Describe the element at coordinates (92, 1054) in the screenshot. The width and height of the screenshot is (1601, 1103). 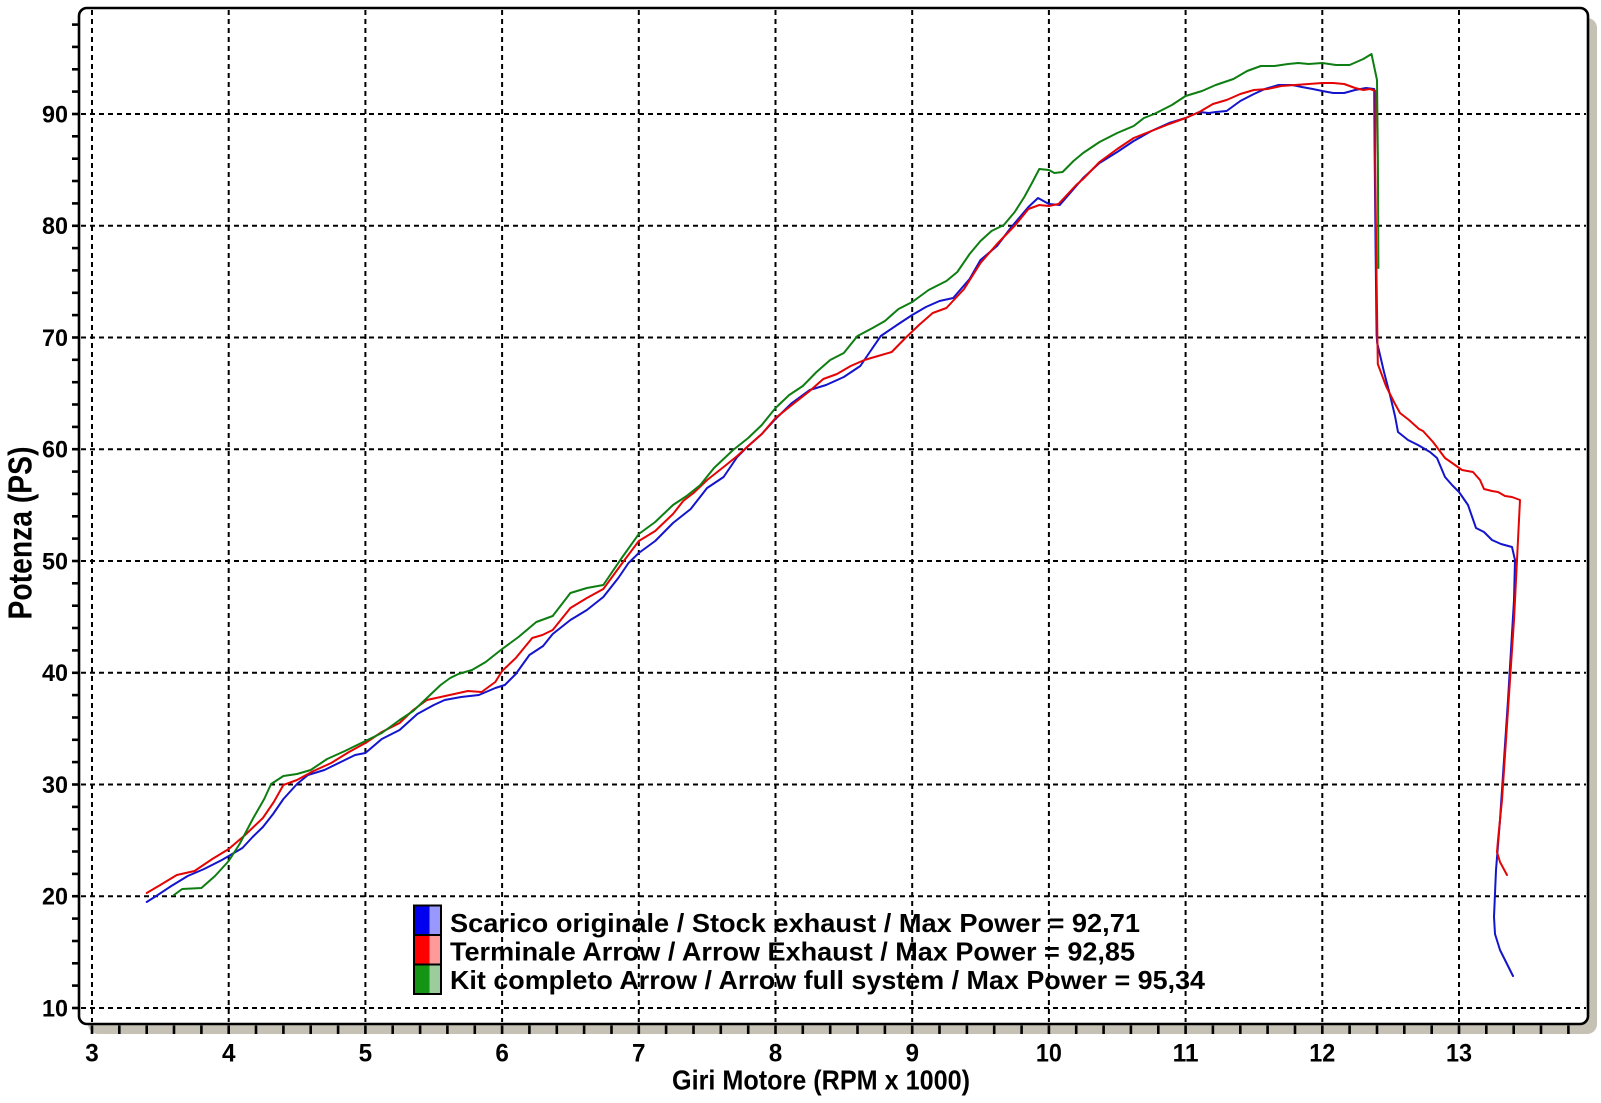
I see `svg-text: 3` at that location.